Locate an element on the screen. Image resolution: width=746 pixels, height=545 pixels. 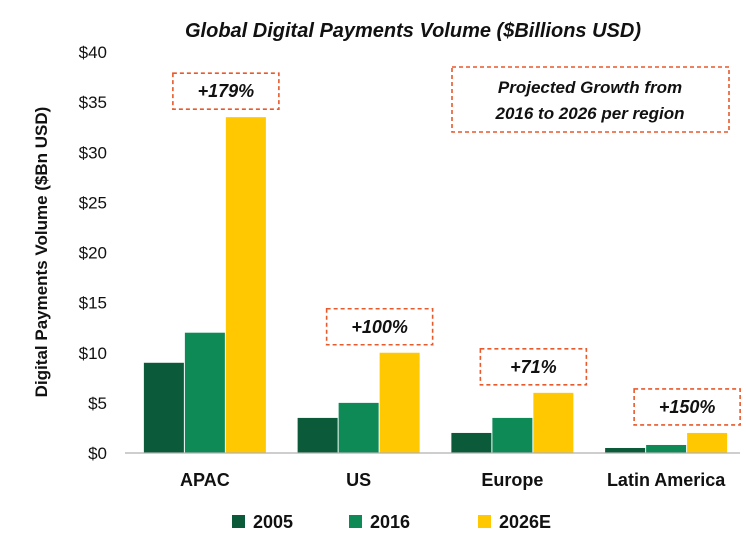
legend-item: 2016 is located at coordinates (379, 522).